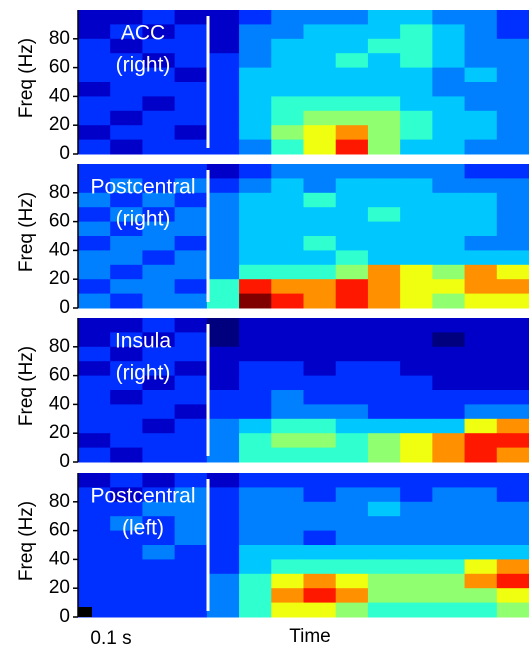  I want to click on panel-title: Insula, so click(143, 341).